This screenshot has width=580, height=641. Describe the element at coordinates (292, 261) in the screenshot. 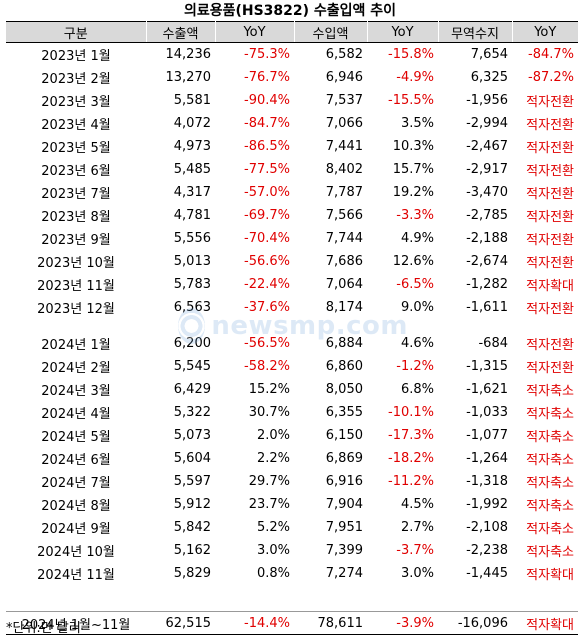

I see `table-row: 2023년 10월 5,013 -56.6% 7,686 12.6% -2,674 적자전환` at that location.